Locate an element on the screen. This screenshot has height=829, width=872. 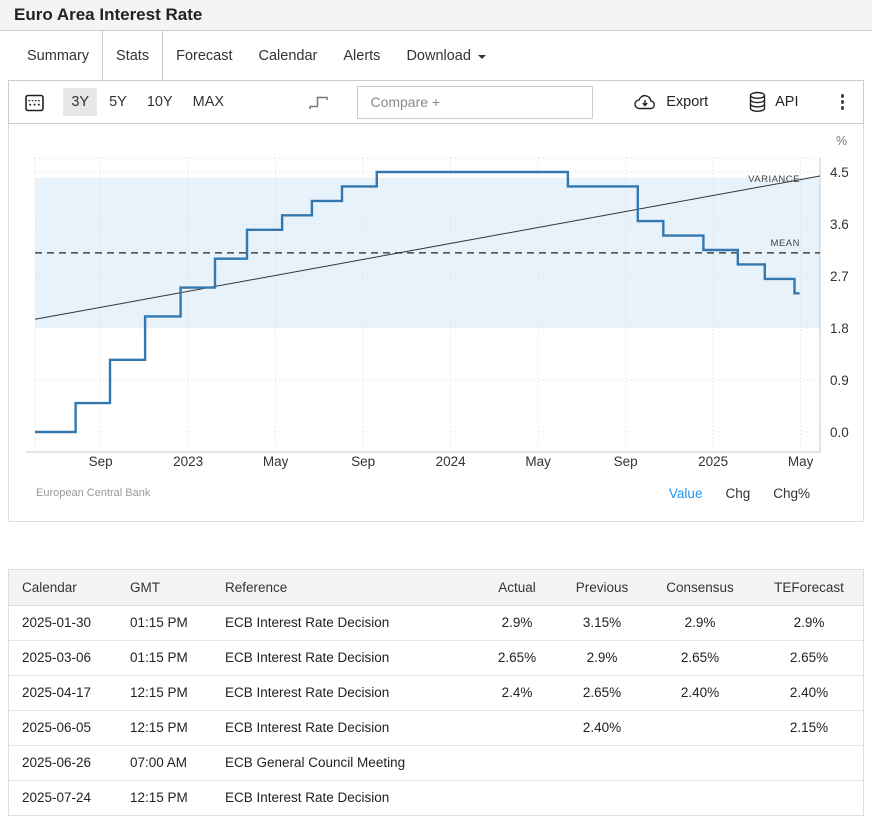
svg-text: 1.8 is located at coordinates (839, 328).